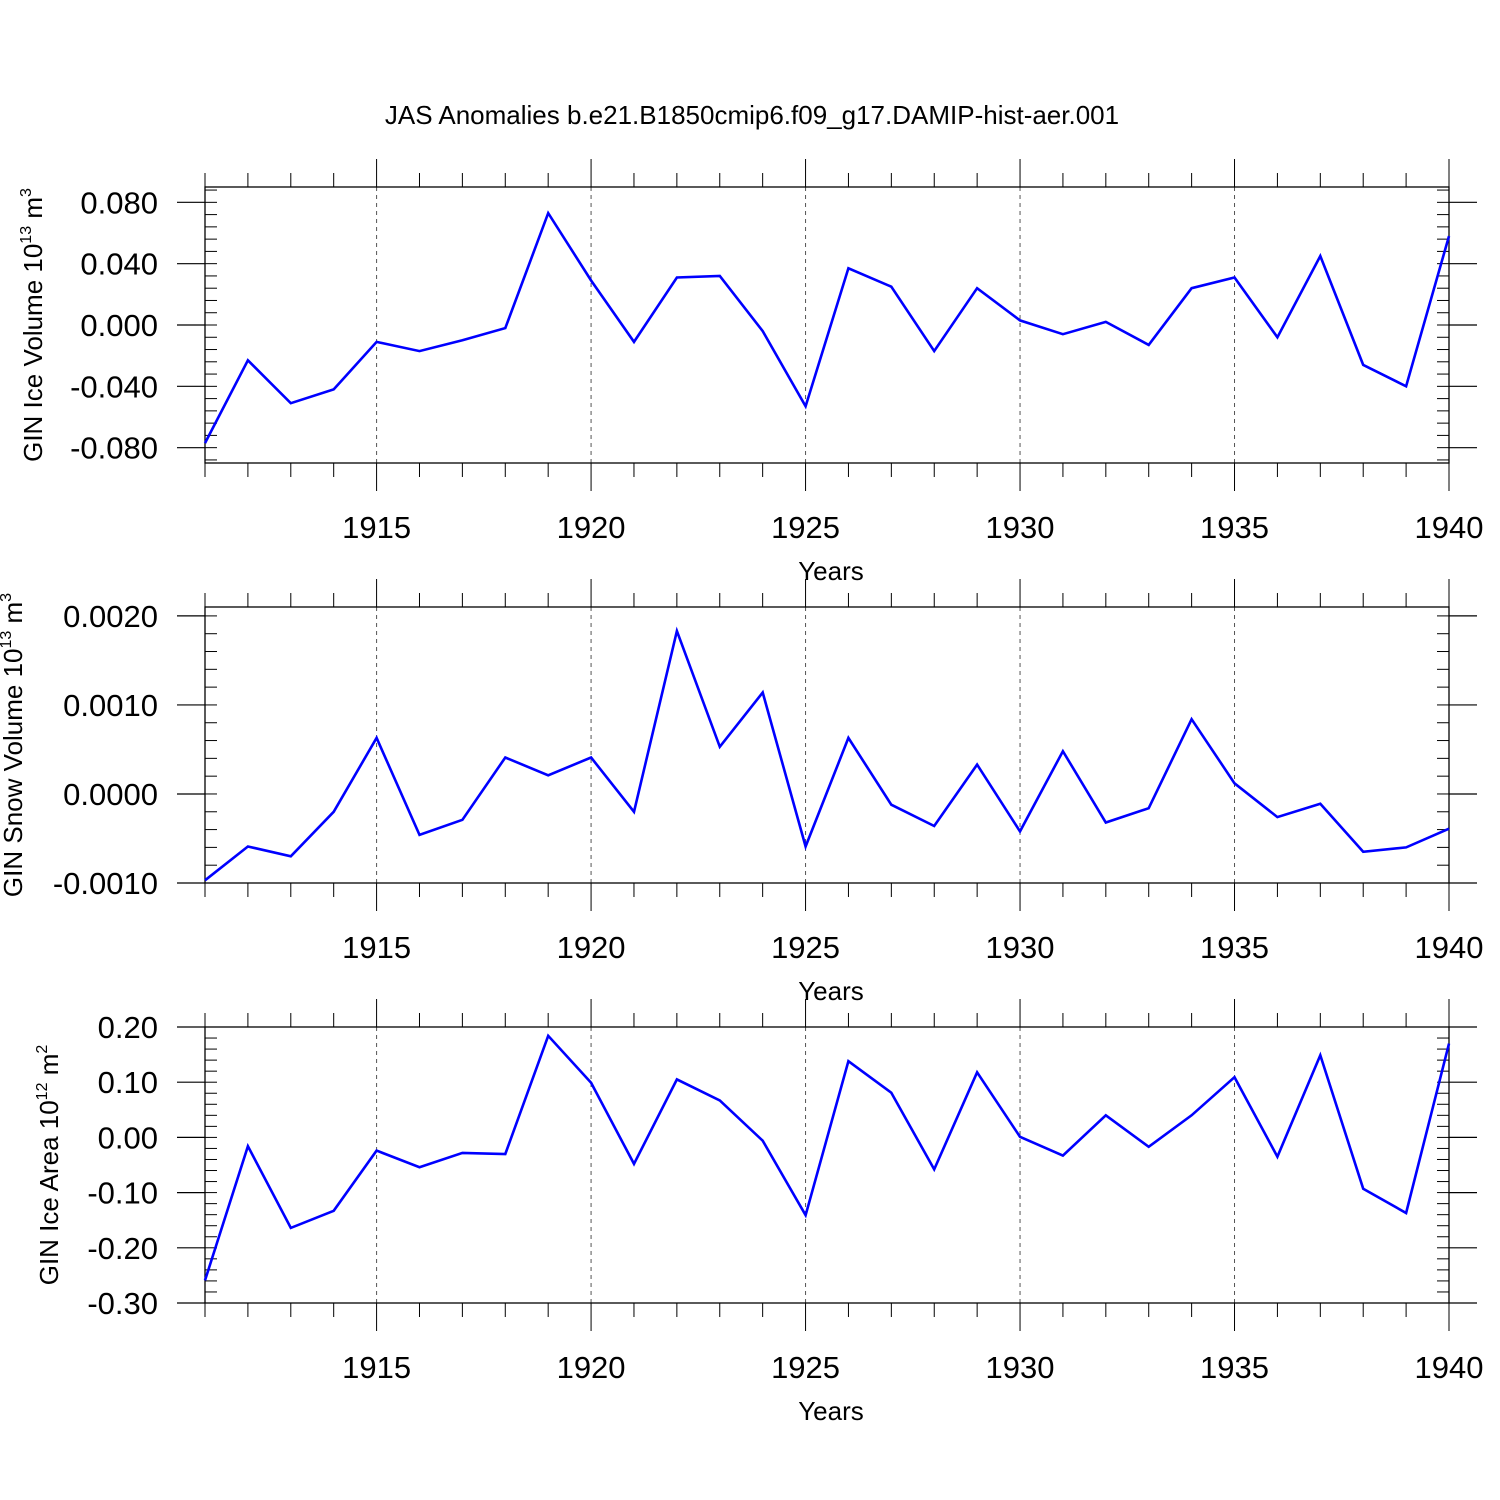  I want to click on y-tick-label: 0.000, so click(119, 325).